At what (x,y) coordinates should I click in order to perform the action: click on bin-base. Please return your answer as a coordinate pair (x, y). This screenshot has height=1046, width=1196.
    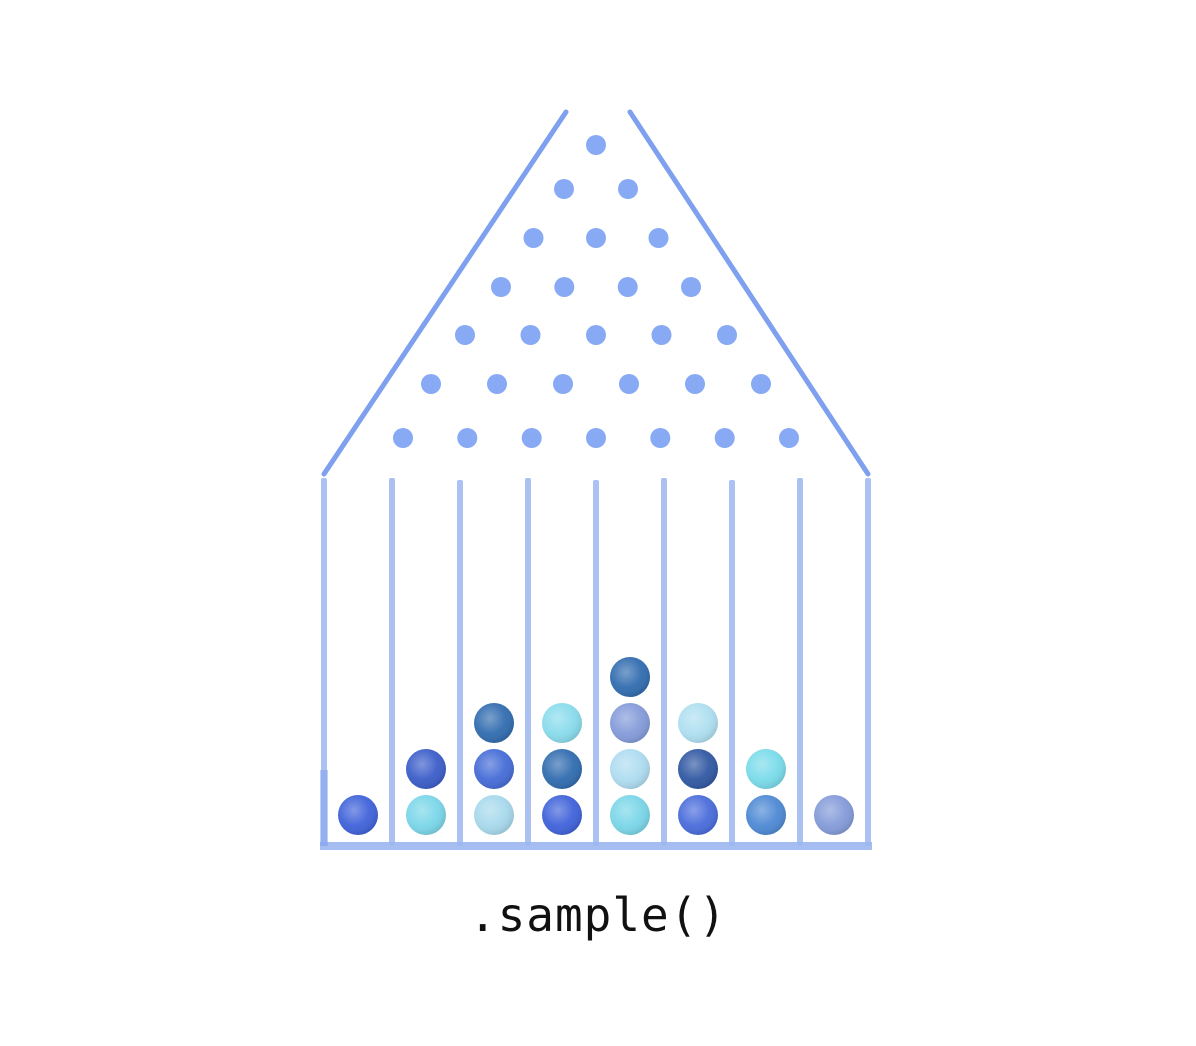
    Looking at the image, I should click on (596, 846).